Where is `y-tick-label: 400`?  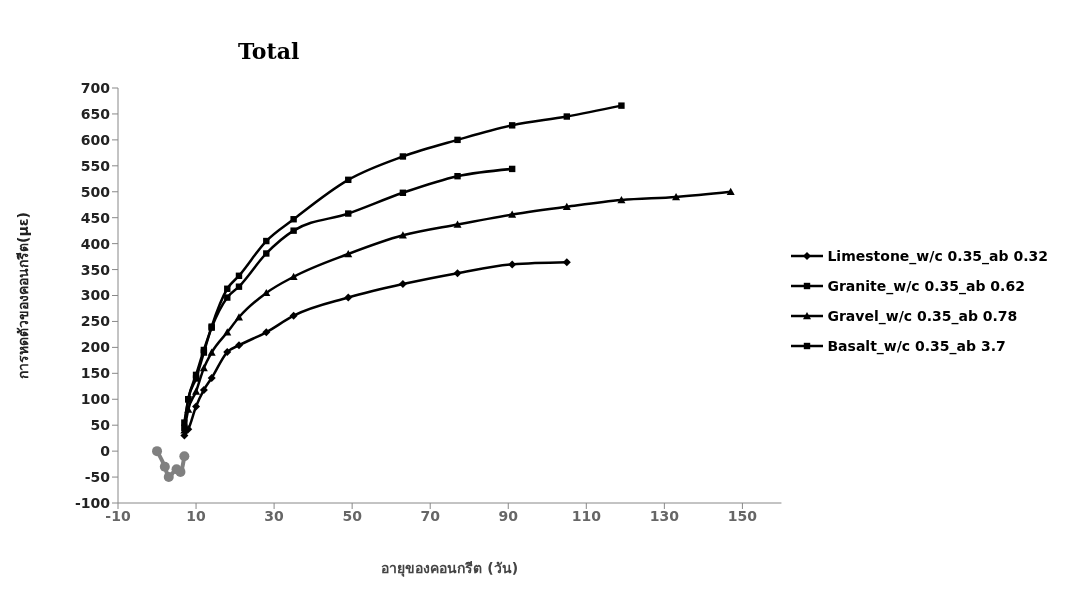
y-tick-label: 400 is located at coordinates (95, 243).